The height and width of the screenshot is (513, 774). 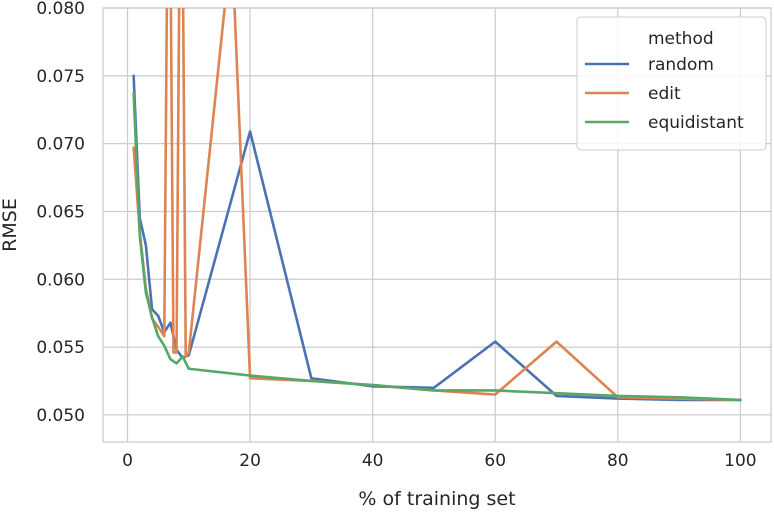 What do you see at coordinates (60, 9) in the screenshot?
I see `y-tick-label: 0.080` at bounding box center [60, 9].